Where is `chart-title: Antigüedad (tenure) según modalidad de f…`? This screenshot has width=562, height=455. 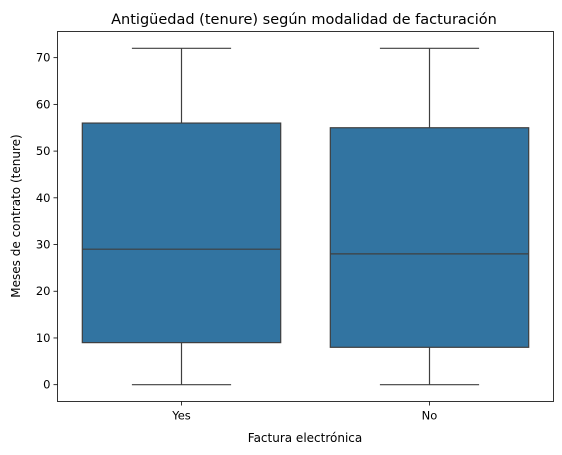
chart-title: Antigüedad (tenure) según modalidad de f… is located at coordinates (304, 20).